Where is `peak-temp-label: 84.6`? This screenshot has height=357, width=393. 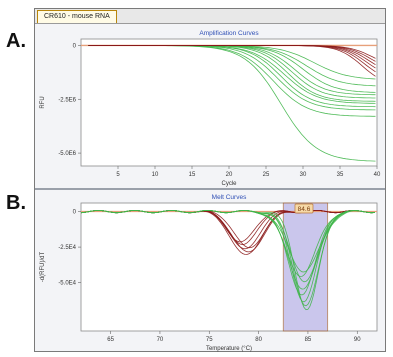
peak-temp-label: 84.6 is located at coordinates (304, 209).